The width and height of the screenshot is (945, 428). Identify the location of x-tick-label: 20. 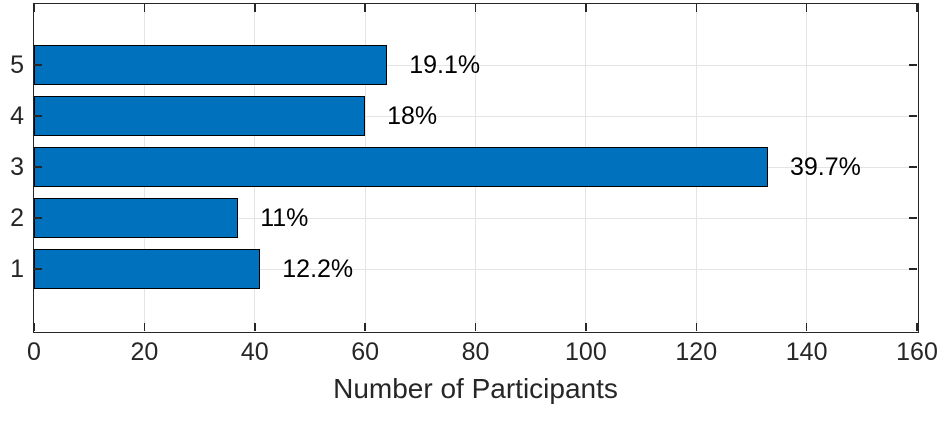
(144, 352).